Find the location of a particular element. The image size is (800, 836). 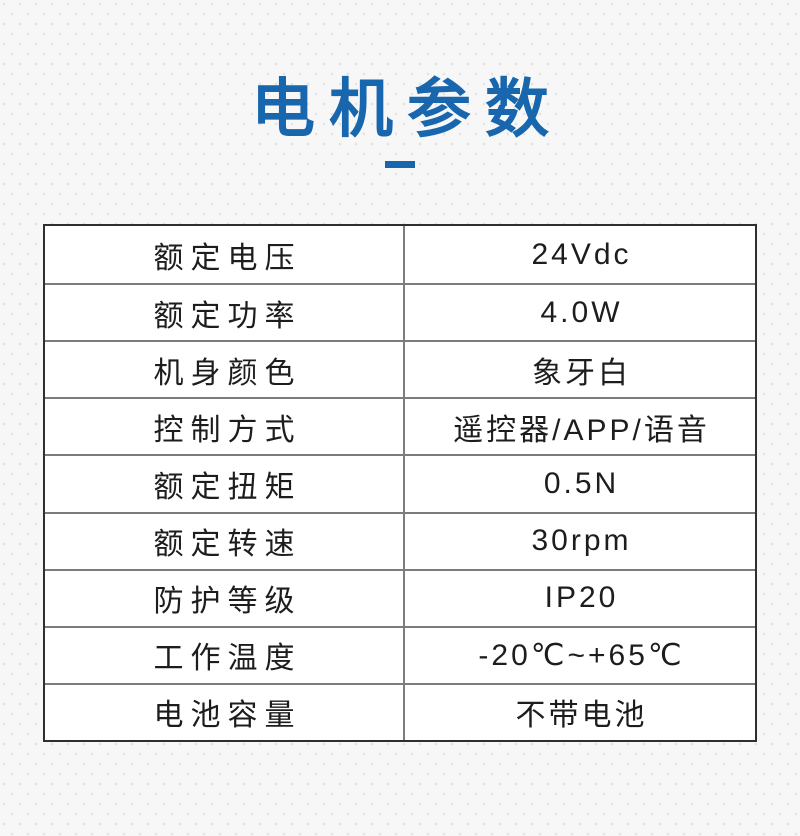

spec-value: 遥控器/APP/语音 is located at coordinates (579, 427).